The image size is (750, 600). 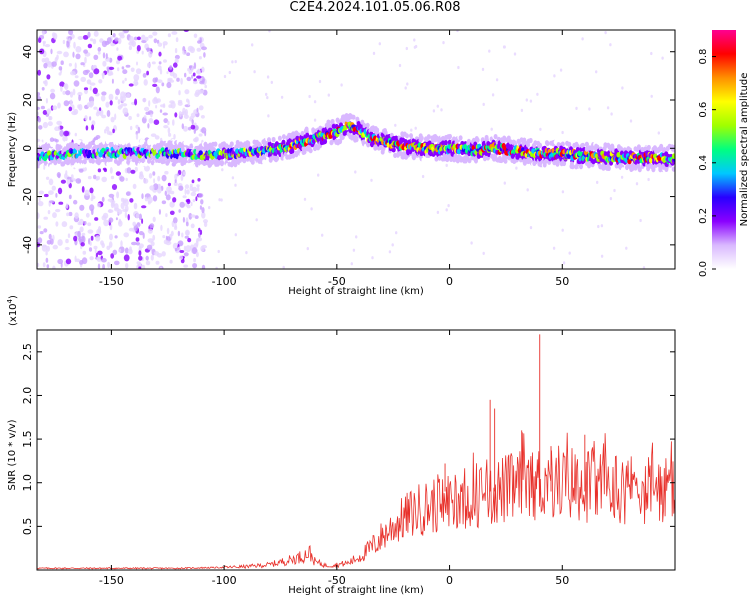 What do you see at coordinates (27, 396) in the screenshot?
I see `y-tick-label: 2.0` at bounding box center [27, 396].